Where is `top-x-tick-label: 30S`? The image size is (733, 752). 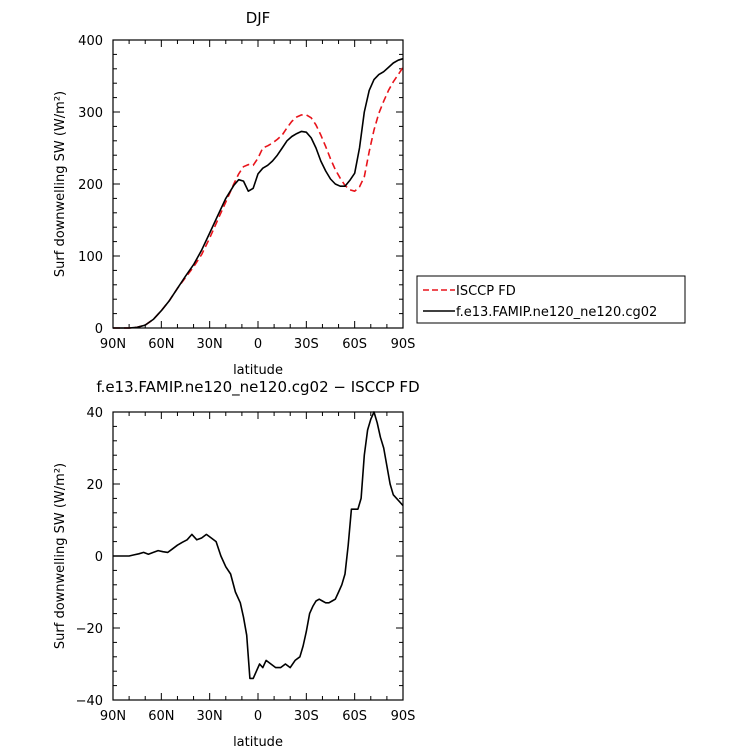
top-x-tick-label: 30S is located at coordinates (306, 344).